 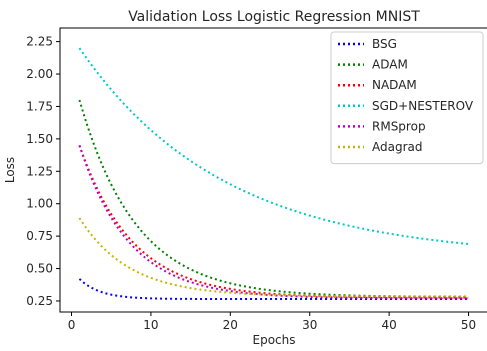 What do you see at coordinates (39, 269) in the screenshot?
I see `y-tick-label: 0.50` at bounding box center [39, 269].